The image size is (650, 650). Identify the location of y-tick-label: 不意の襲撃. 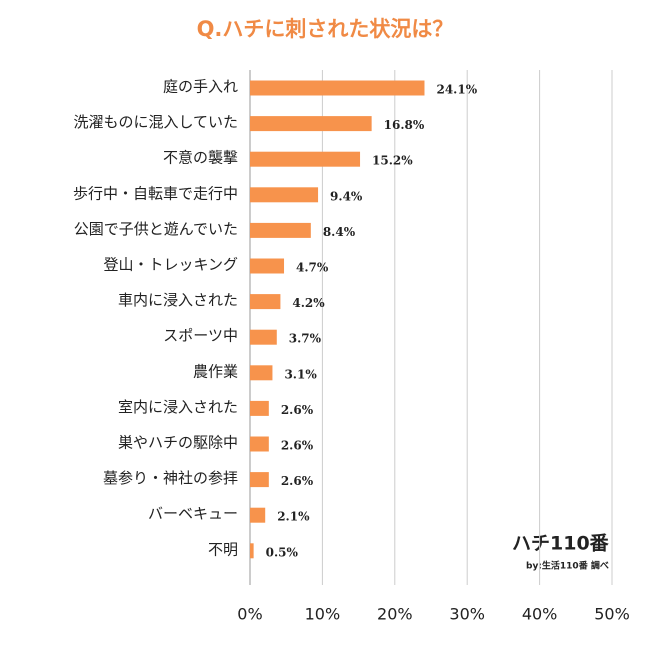
(200, 158).